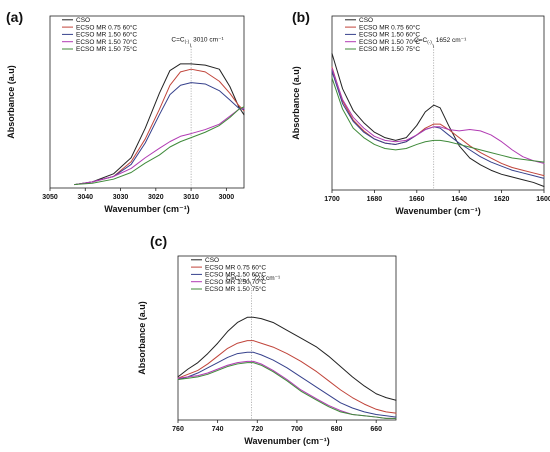 The image size is (550, 452). I want to click on x-tick-label: 740, so click(218, 429).